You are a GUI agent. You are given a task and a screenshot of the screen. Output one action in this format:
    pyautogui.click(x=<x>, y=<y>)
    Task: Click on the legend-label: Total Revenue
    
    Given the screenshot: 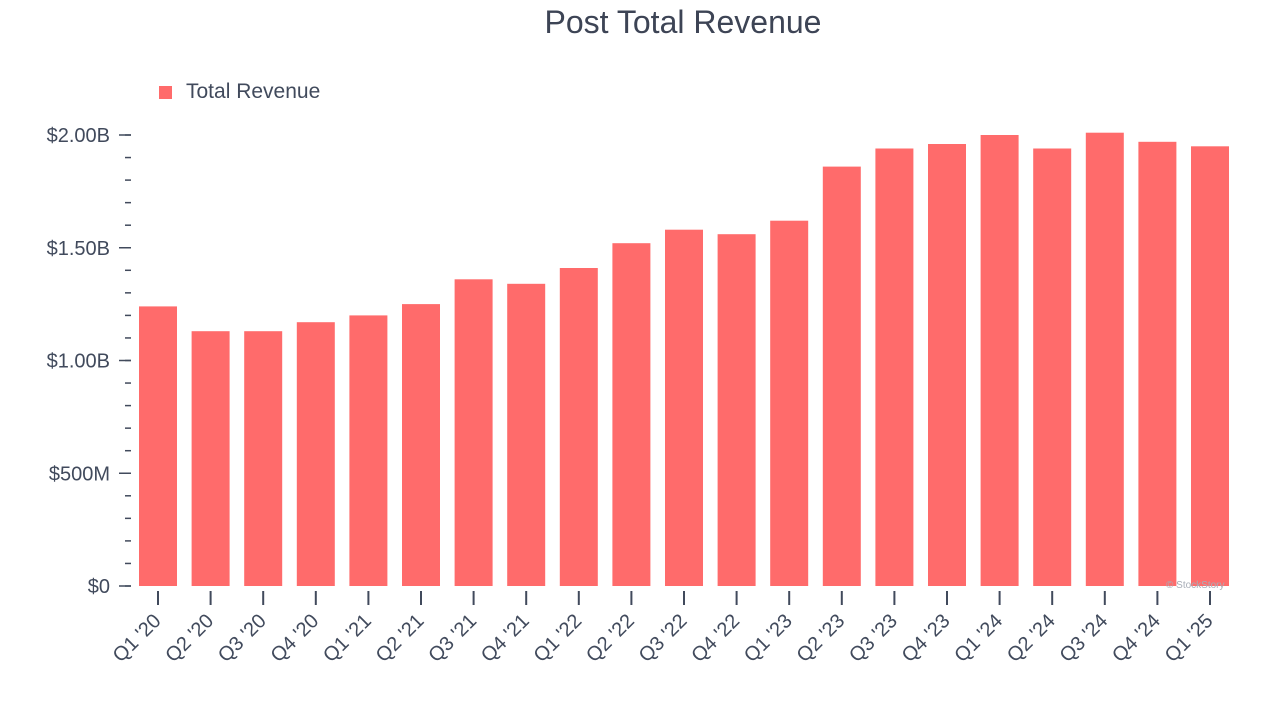 What is the action you would take?
    pyautogui.click(x=253, y=91)
    